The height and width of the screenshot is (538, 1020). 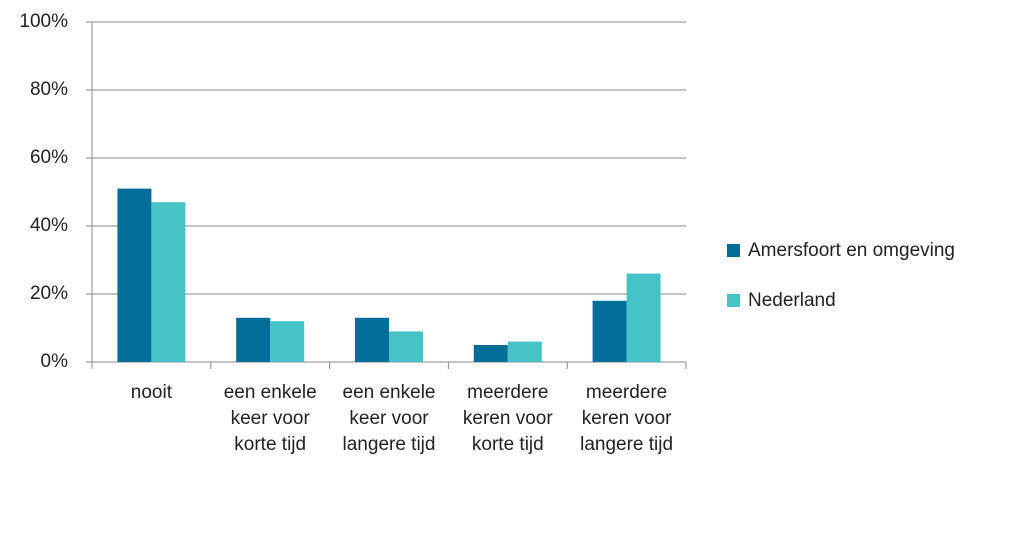 What do you see at coordinates (55, 361) in the screenshot?
I see `y-tick-label: 0%` at bounding box center [55, 361].